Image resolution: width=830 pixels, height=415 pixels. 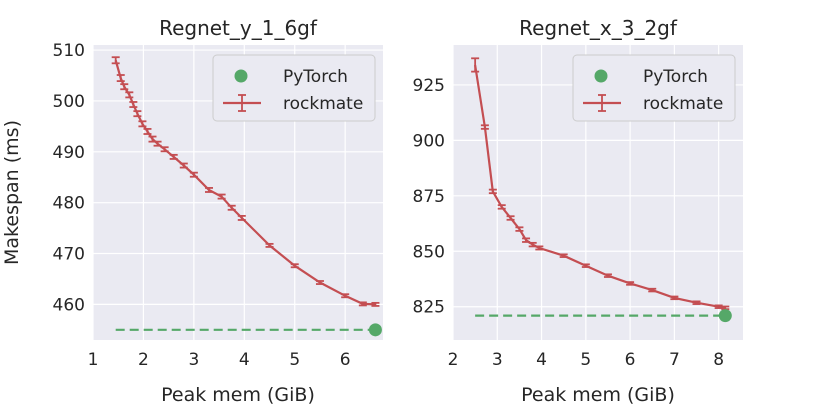 I want to click on y-tick-label: 875, so click(x=429, y=197).